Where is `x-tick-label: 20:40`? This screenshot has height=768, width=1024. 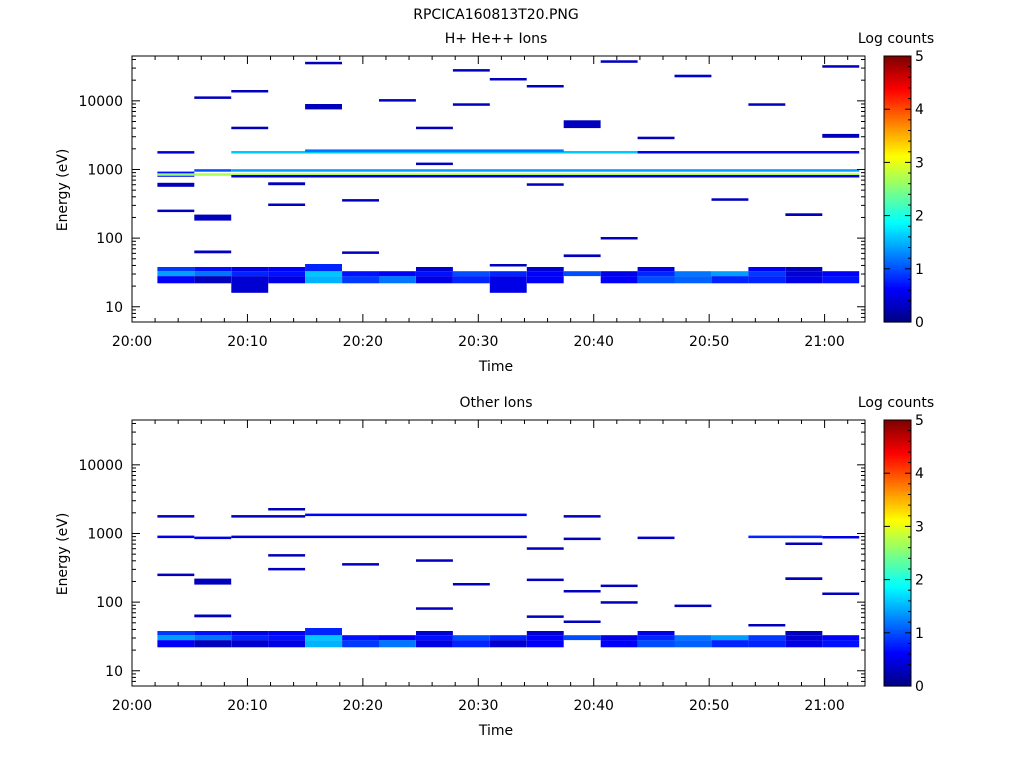 x-tick-label: 20:40 is located at coordinates (594, 706).